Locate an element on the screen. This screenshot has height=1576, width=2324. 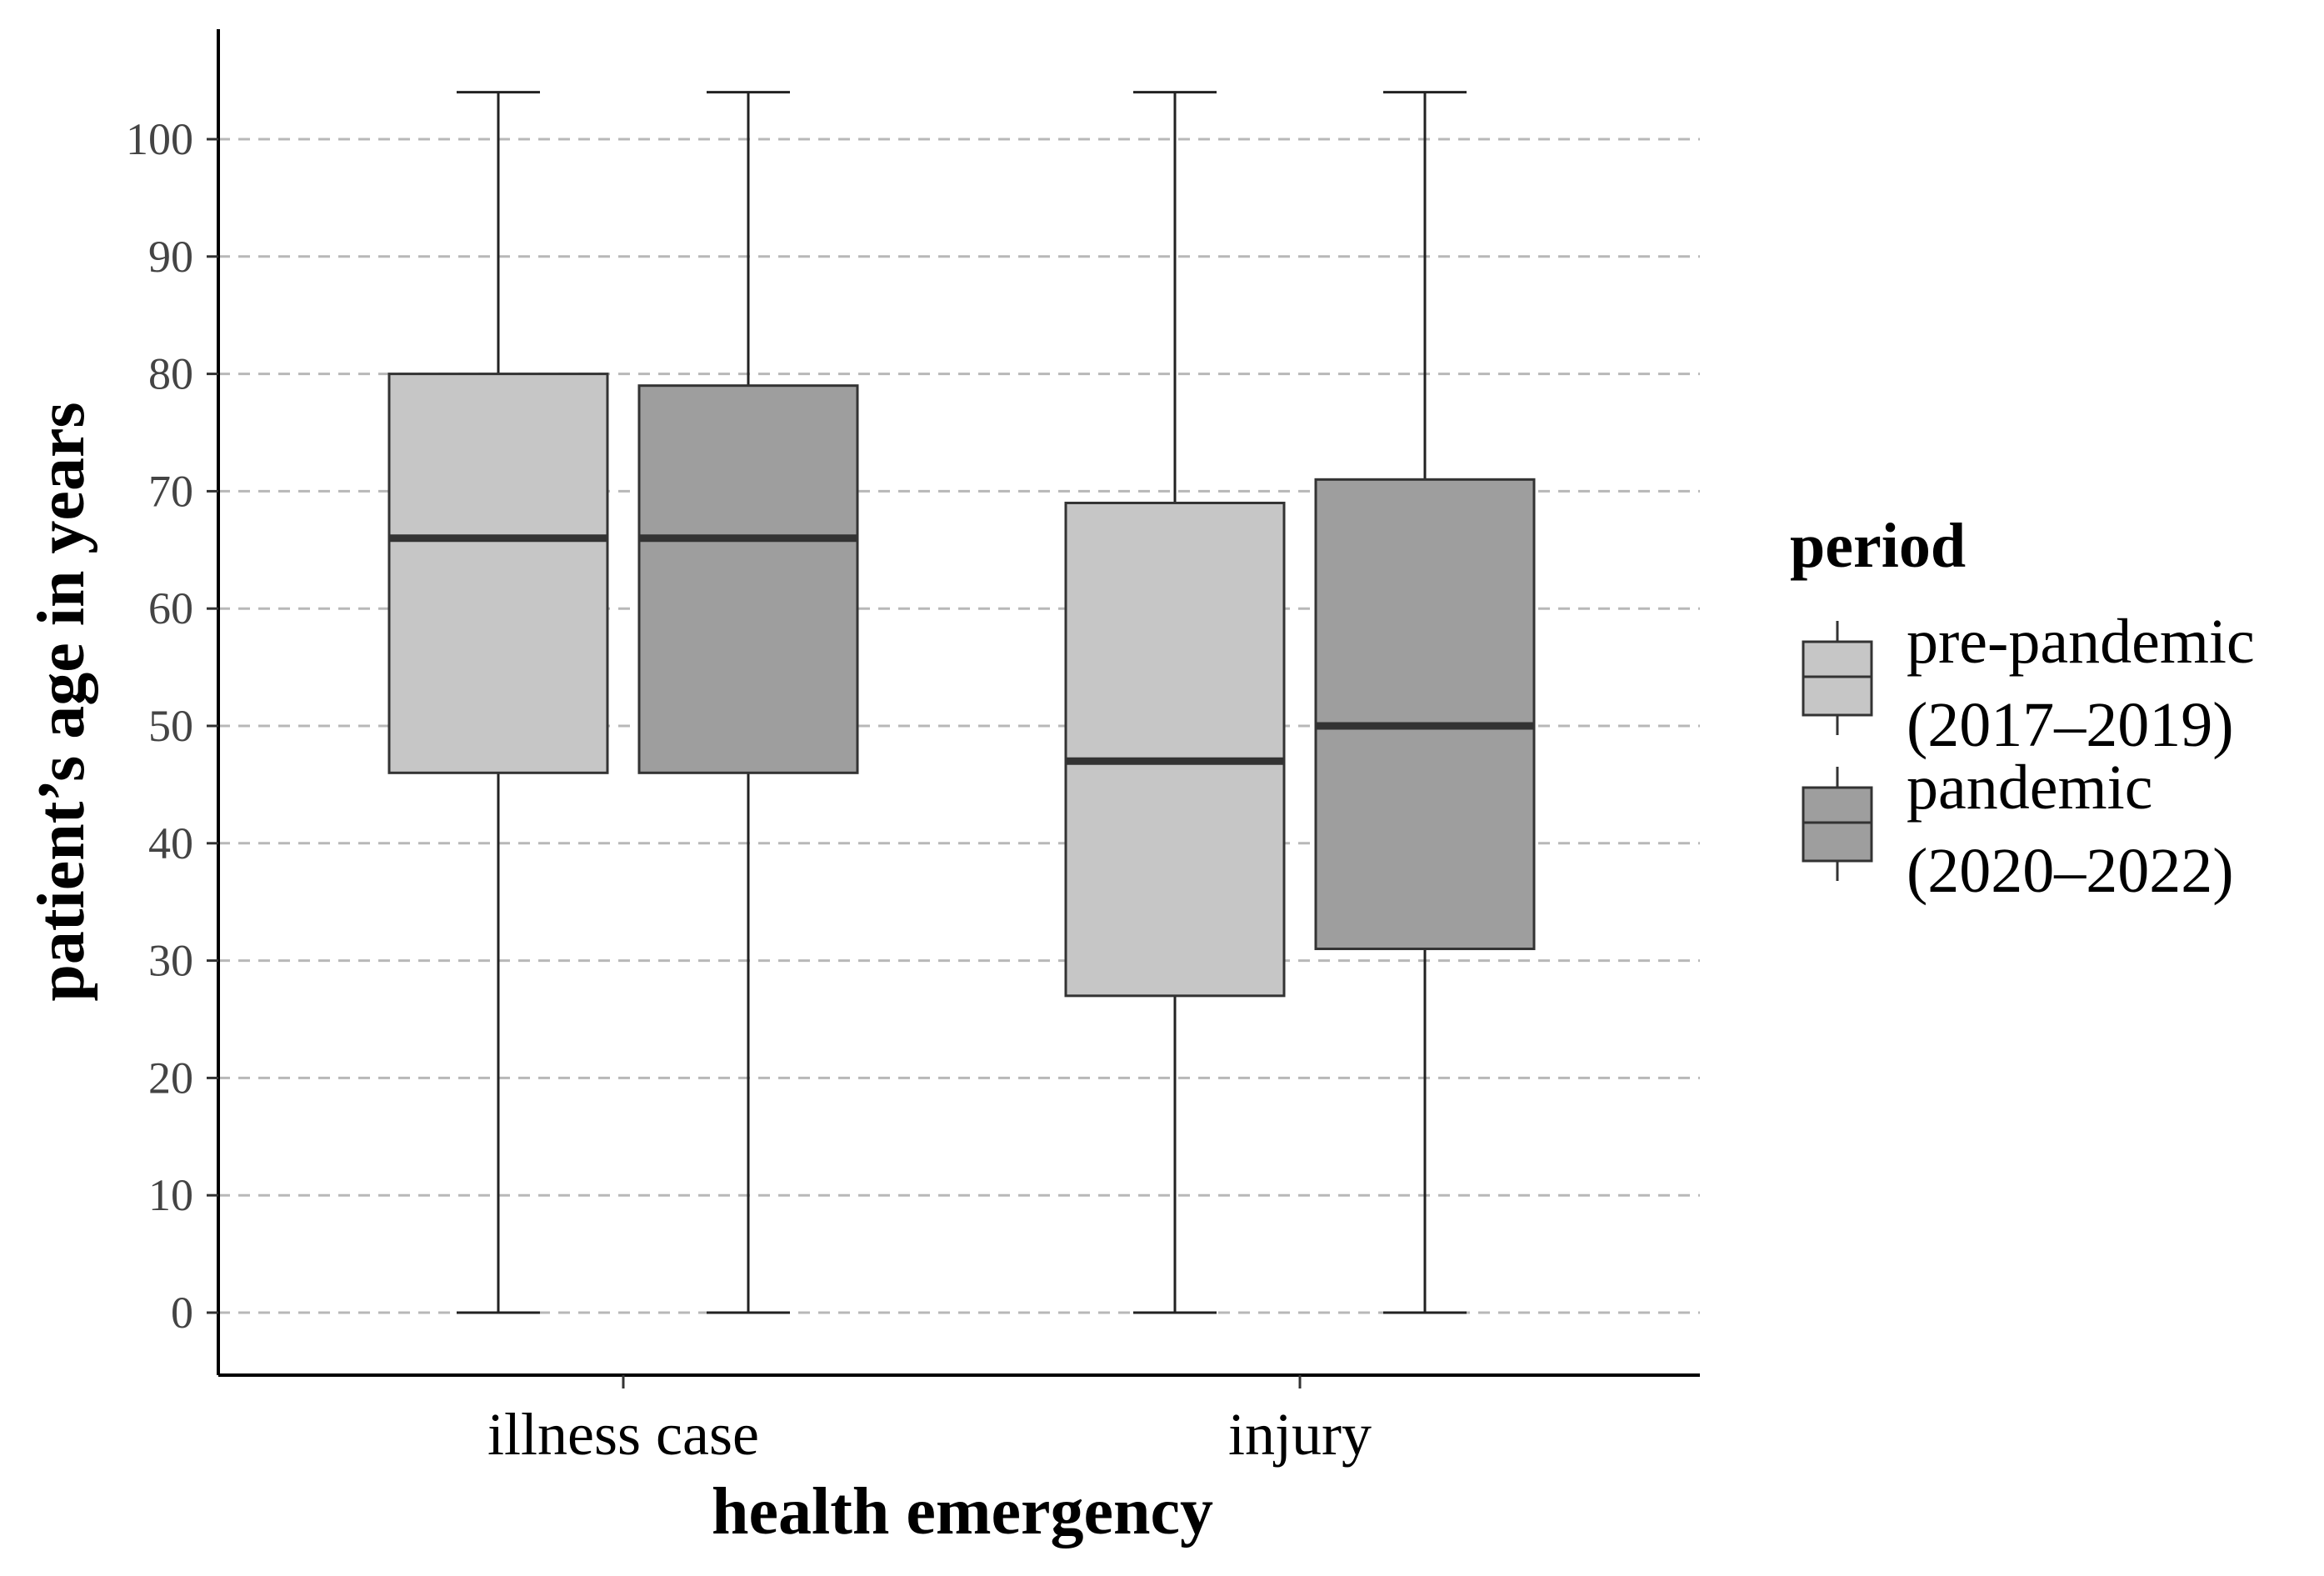
y-tick-label-100: 100 is located at coordinates (159, 139).